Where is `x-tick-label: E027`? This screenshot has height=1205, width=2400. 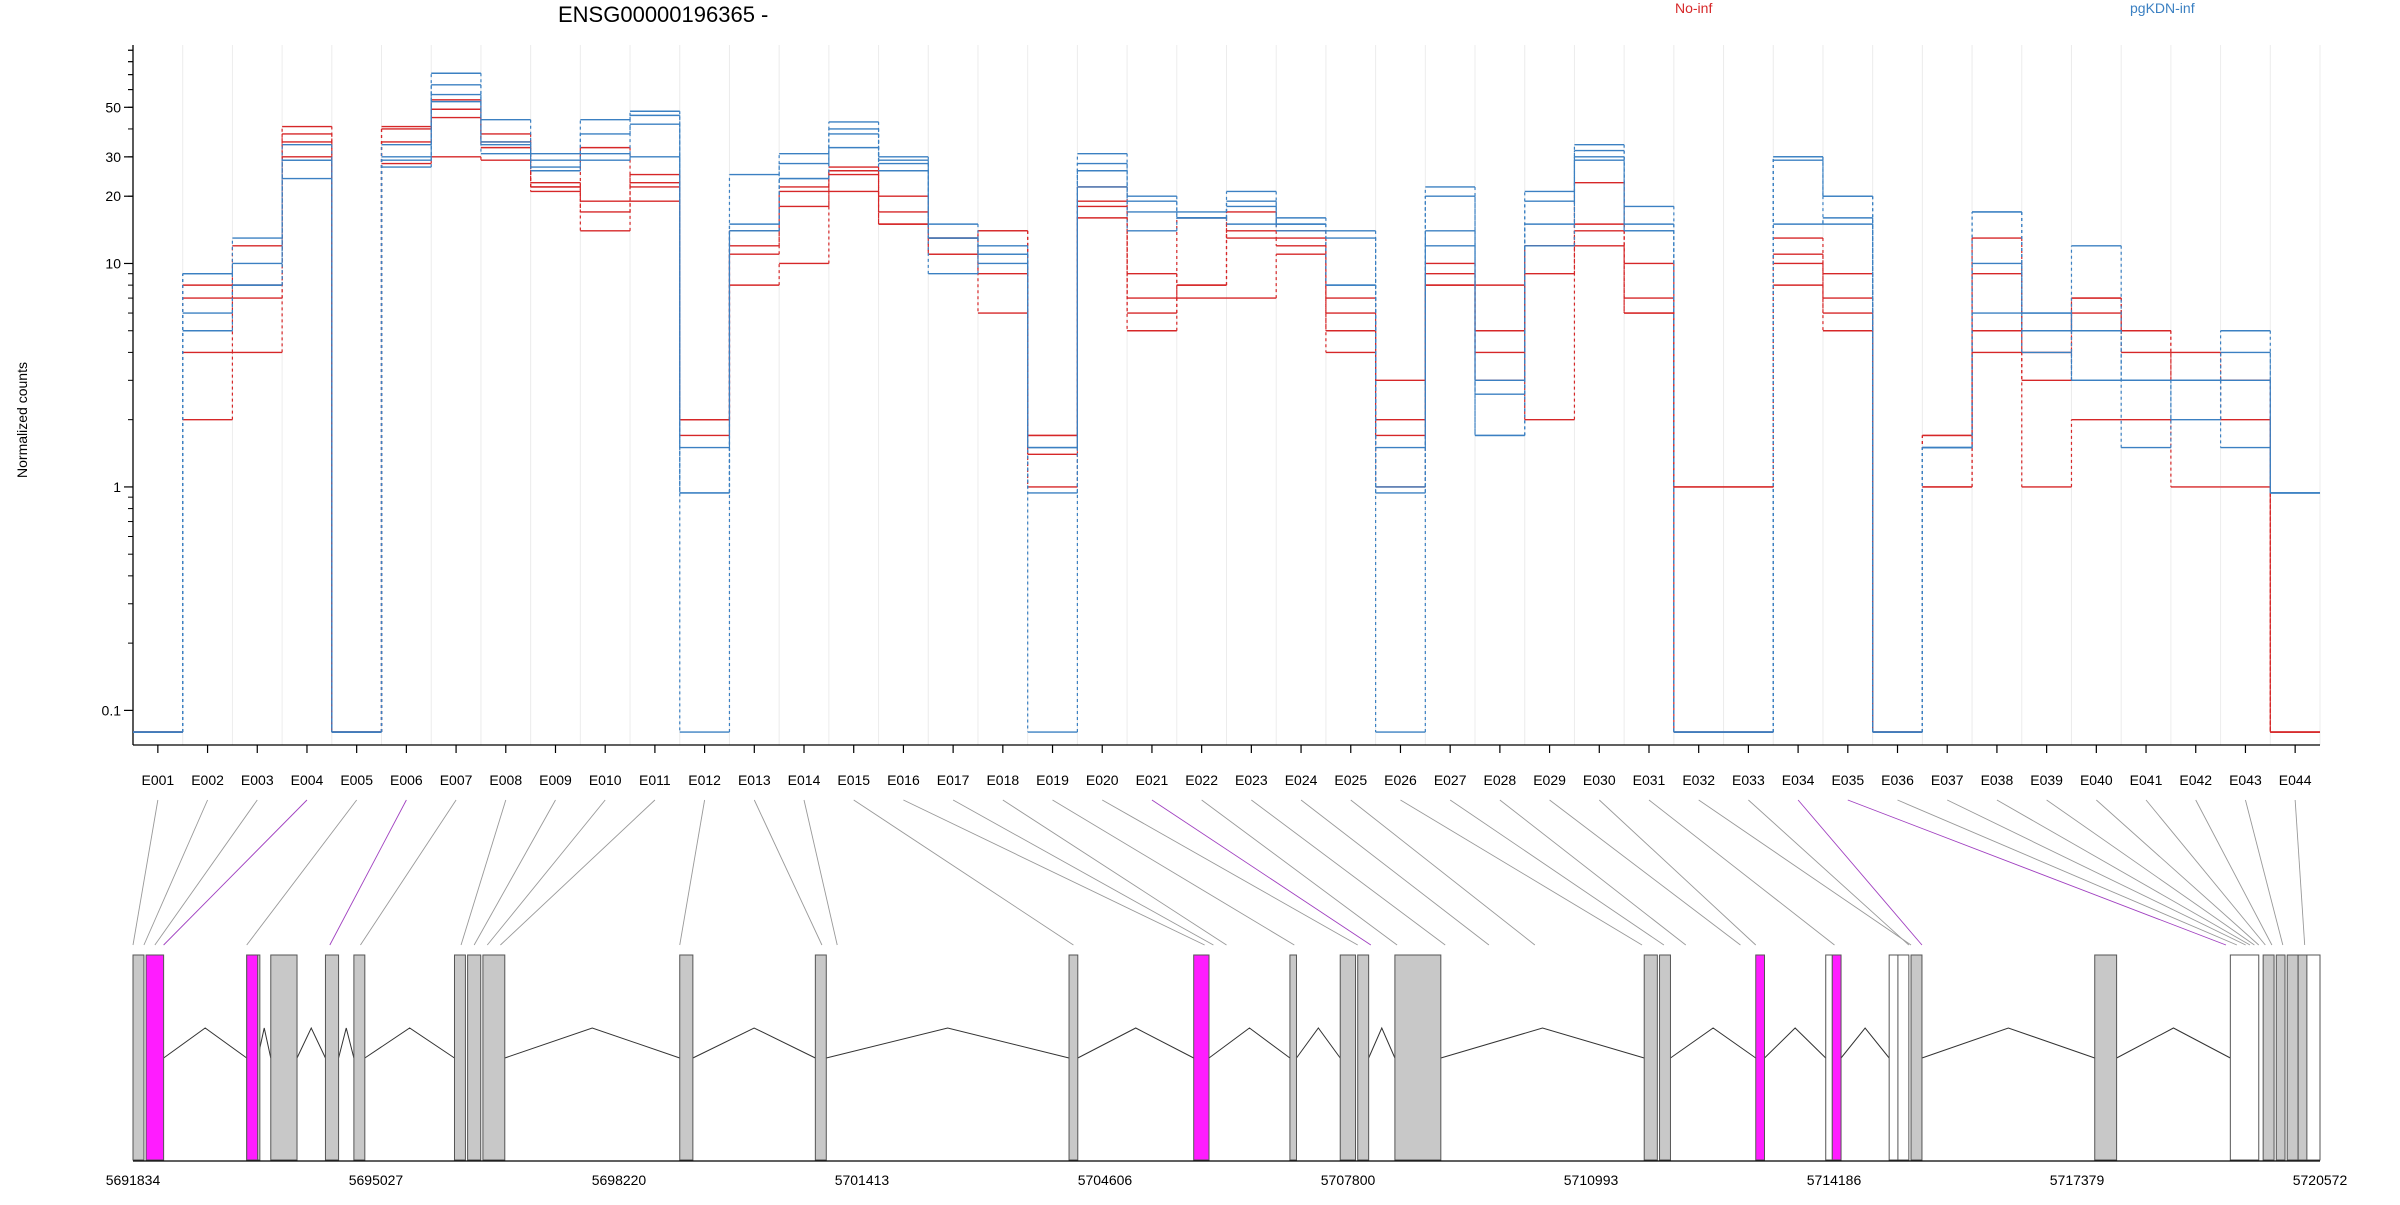
x-tick-label: E027 is located at coordinates (1450, 780).